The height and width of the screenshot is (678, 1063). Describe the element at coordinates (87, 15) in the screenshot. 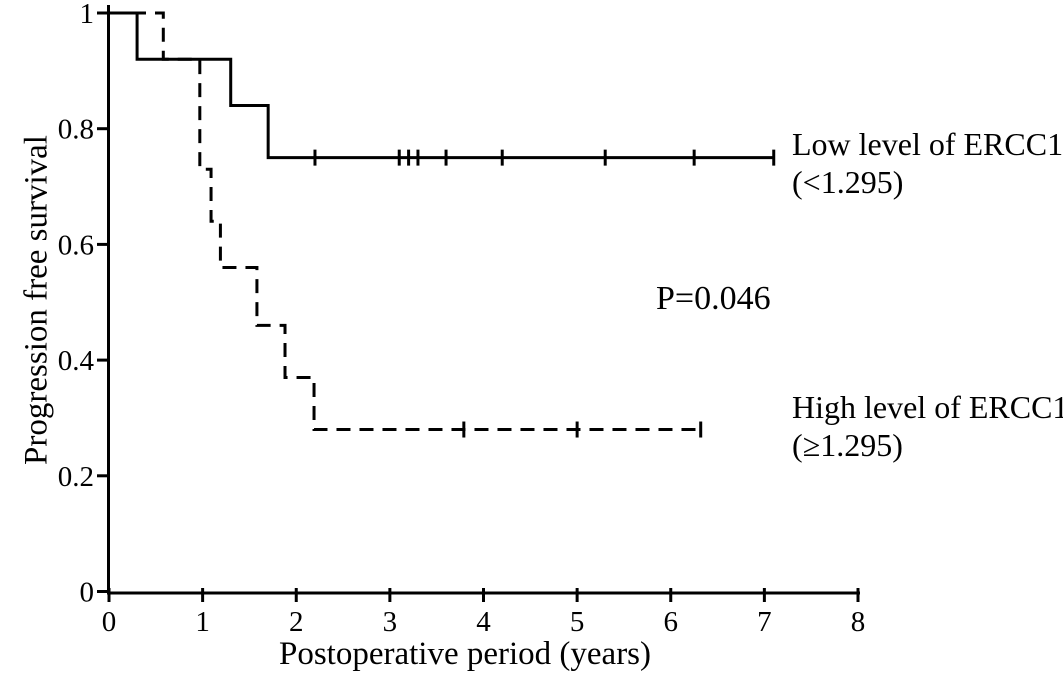

I see `y-tick-label: 1` at that location.